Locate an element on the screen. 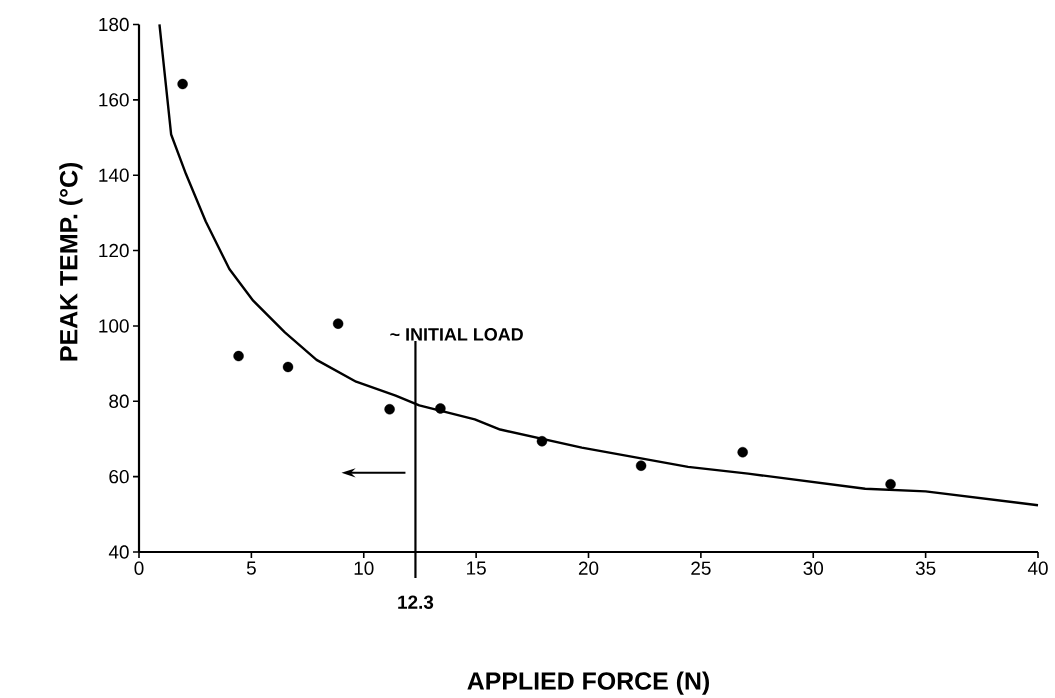 This screenshot has height=698, width=1055. x-tick-label: 20 is located at coordinates (588, 568).